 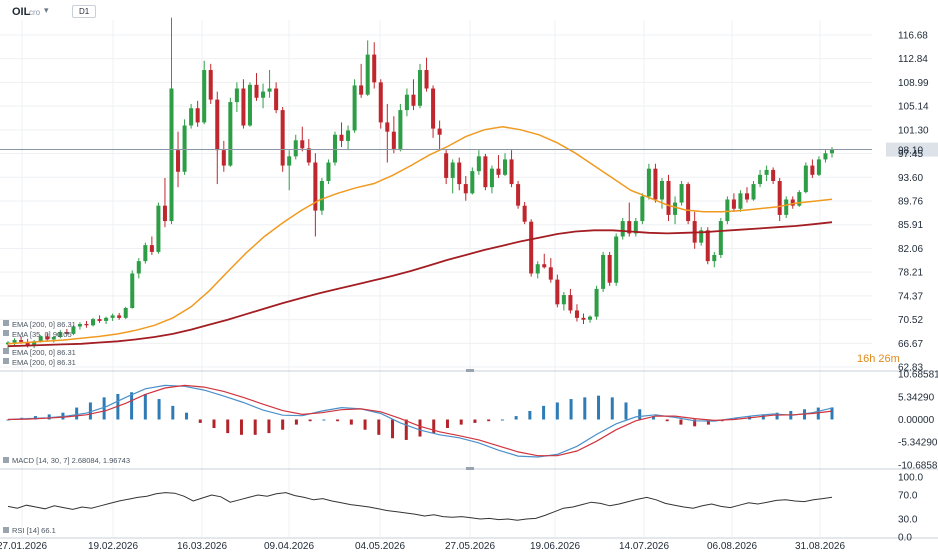 I want to click on symbol-label: OIL, so click(x=21, y=12).